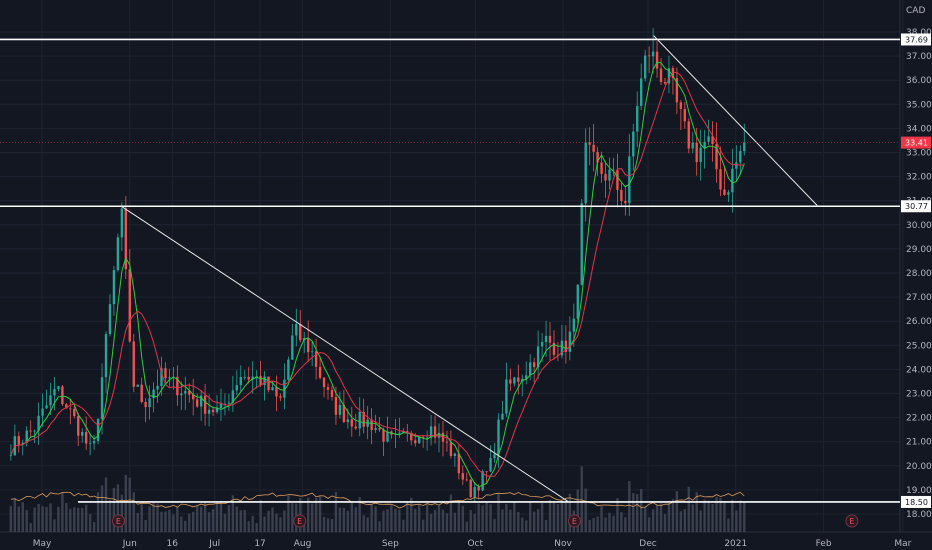  Describe the element at coordinates (472, 544) in the screenshot. I see `time-axis: May Jun 16 Jul 17 Aug Sep Oct Nov Dec 2021 Feb Mar` at that location.